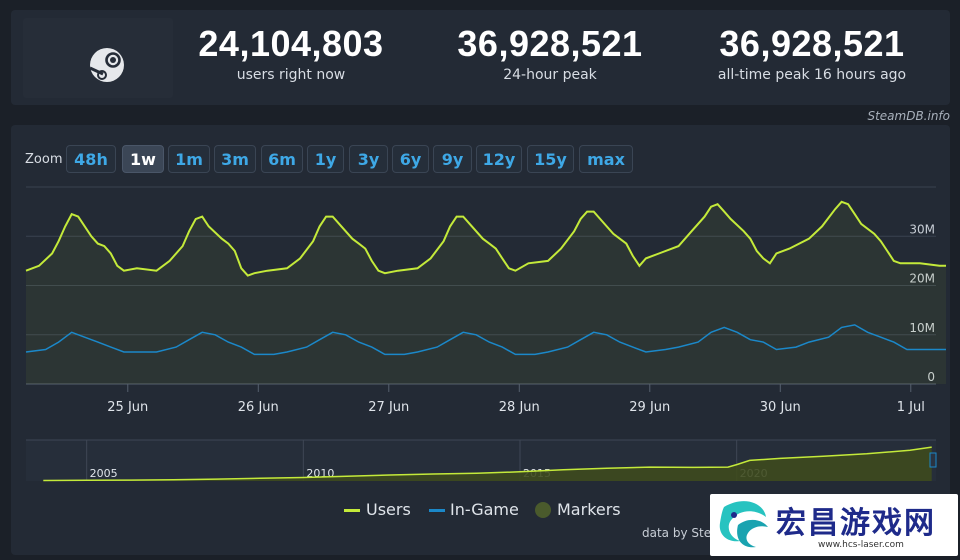 The height and width of the screenshot is (560, 960). I want to click on y-tick-label: 30M, so click(922, 229).